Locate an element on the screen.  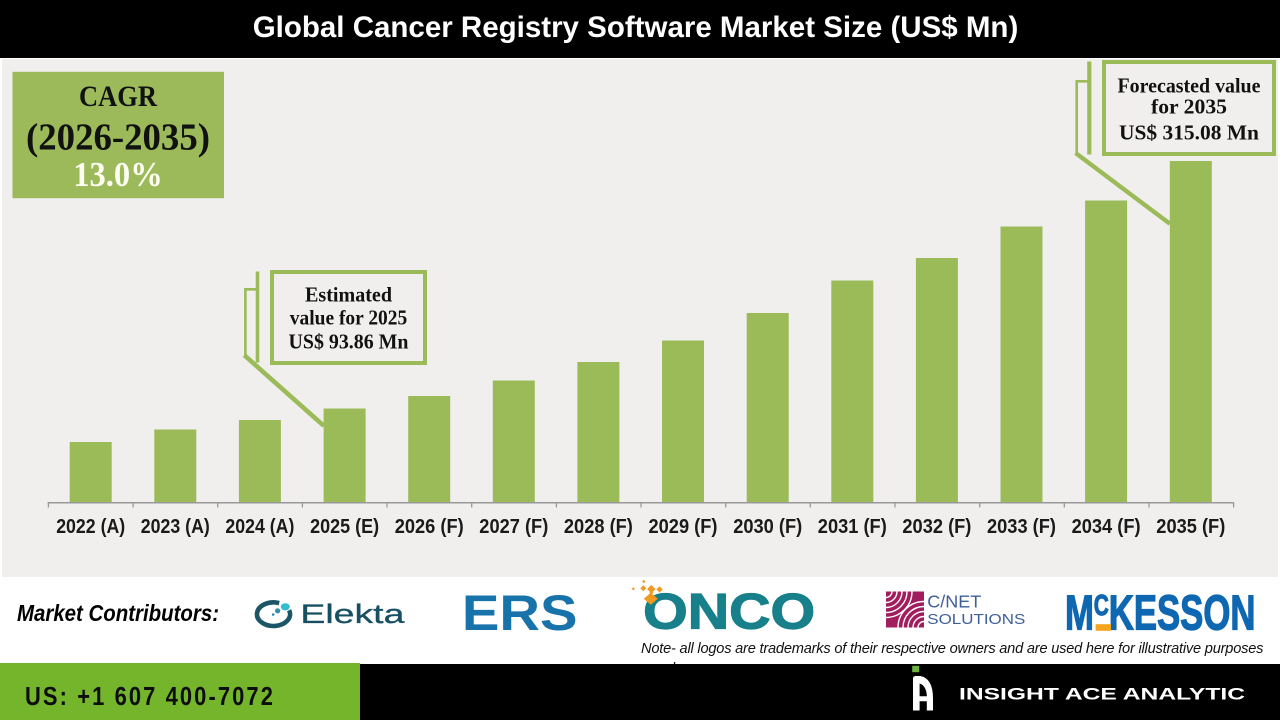
svg-text: ERS is located at coordinates (520, 613).